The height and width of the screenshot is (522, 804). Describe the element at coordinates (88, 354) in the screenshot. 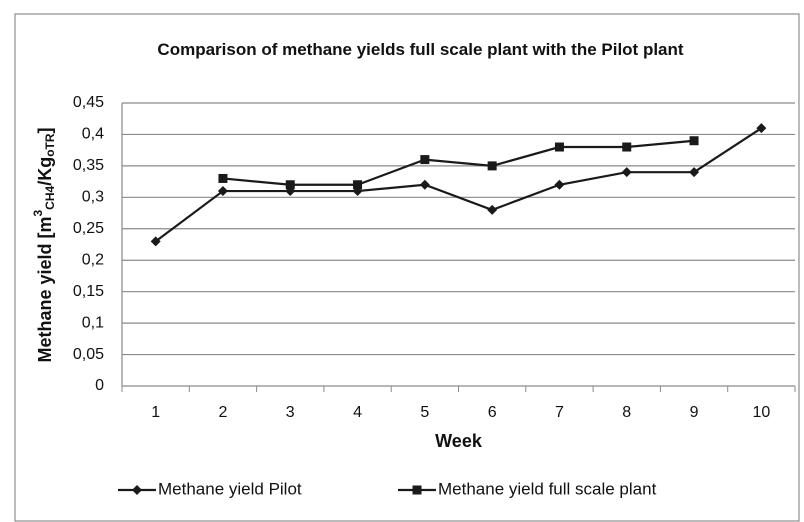

I see `y-tick-label: 0,05` at that location.